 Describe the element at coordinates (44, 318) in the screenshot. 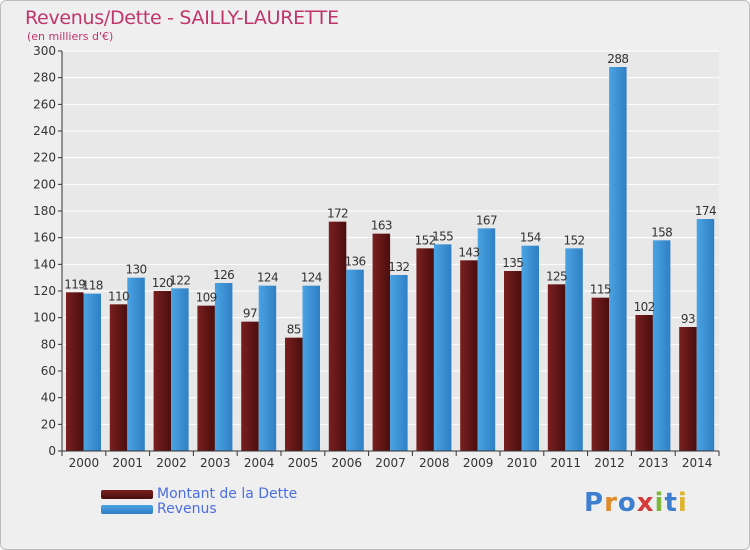

I see `y-tick-label: 100` at that location.